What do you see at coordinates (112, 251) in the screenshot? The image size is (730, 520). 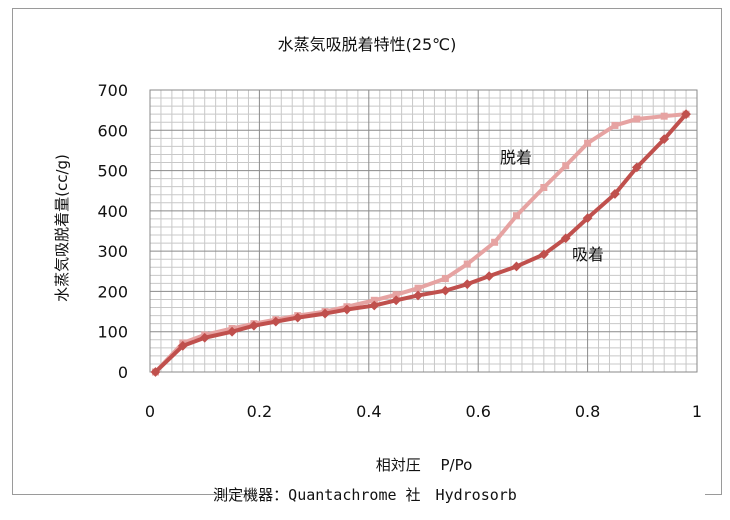 I see `y-tick-label: 300` at bounding box center [112, 251].